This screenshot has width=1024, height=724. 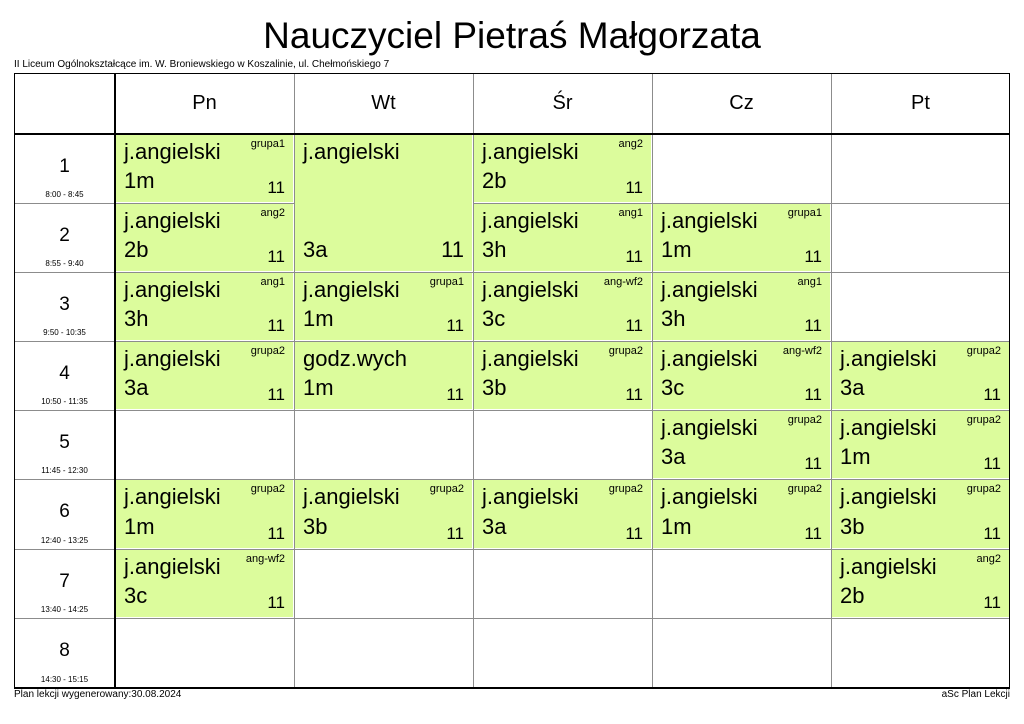 What do you see at coordinates (64, 650) in the screenshot?
I see `period-number: 8` at bounding box center [64, 650].